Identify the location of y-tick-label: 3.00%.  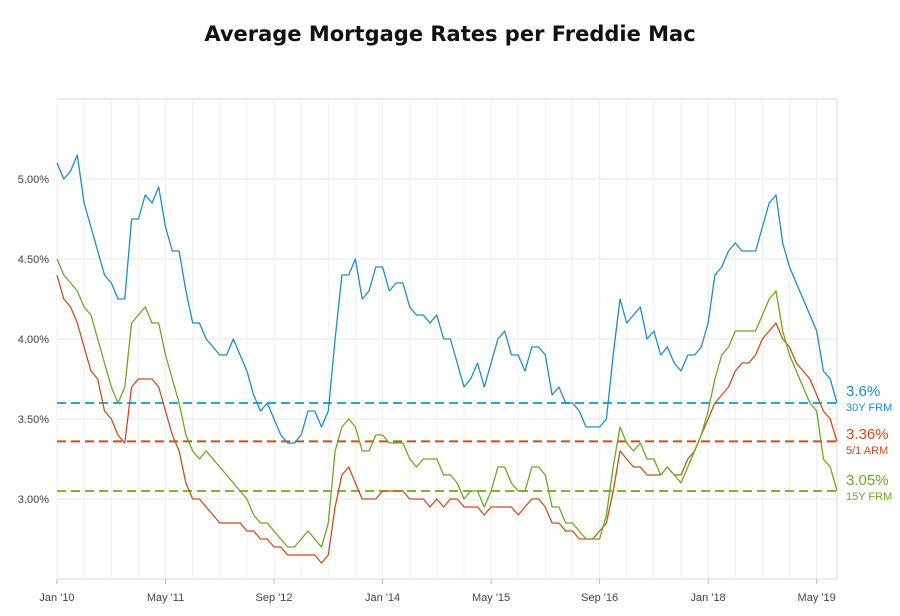
(33, 500).